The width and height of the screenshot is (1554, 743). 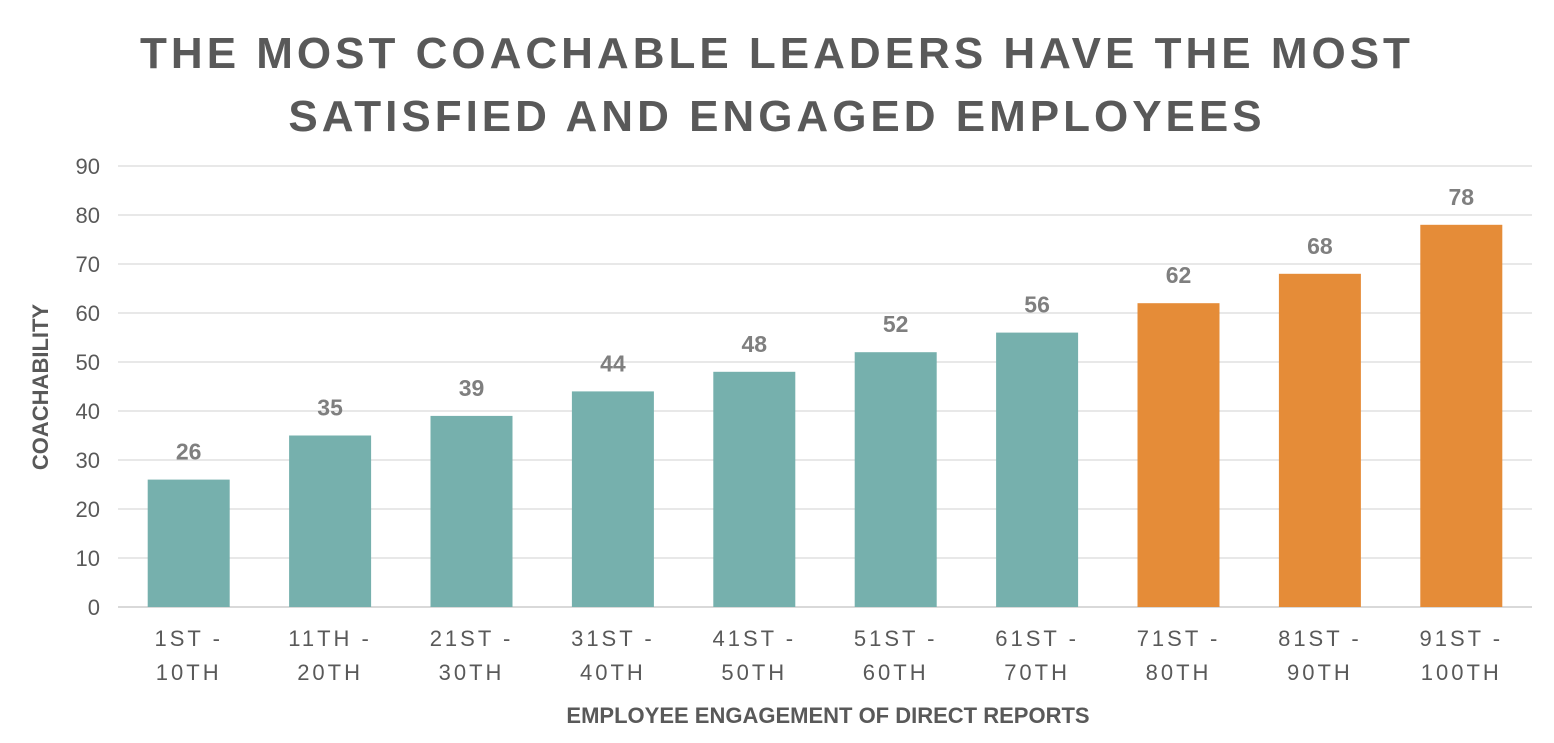 I want to click on y-tick-label: 30, so click(x=88, y=460).